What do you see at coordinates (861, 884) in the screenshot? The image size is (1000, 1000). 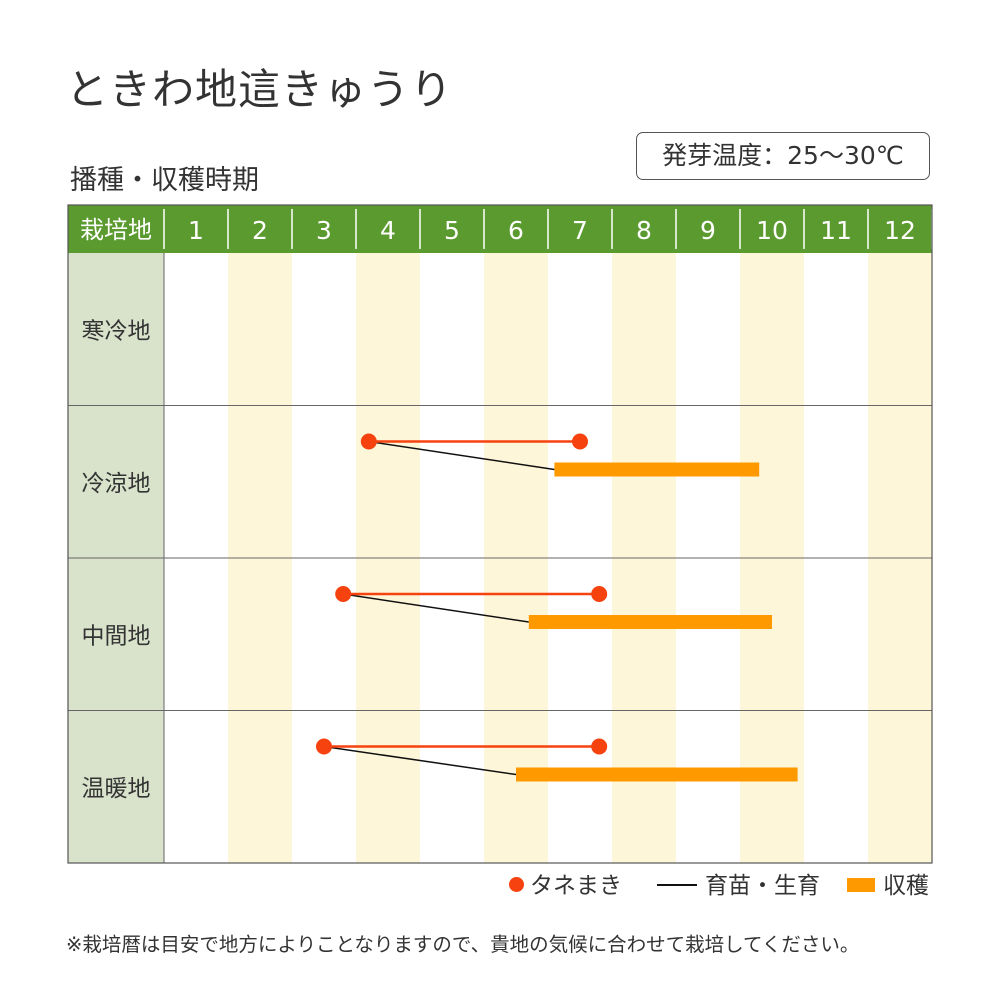 I see `legend-harvest-marker` at bounding box center [861, 884].